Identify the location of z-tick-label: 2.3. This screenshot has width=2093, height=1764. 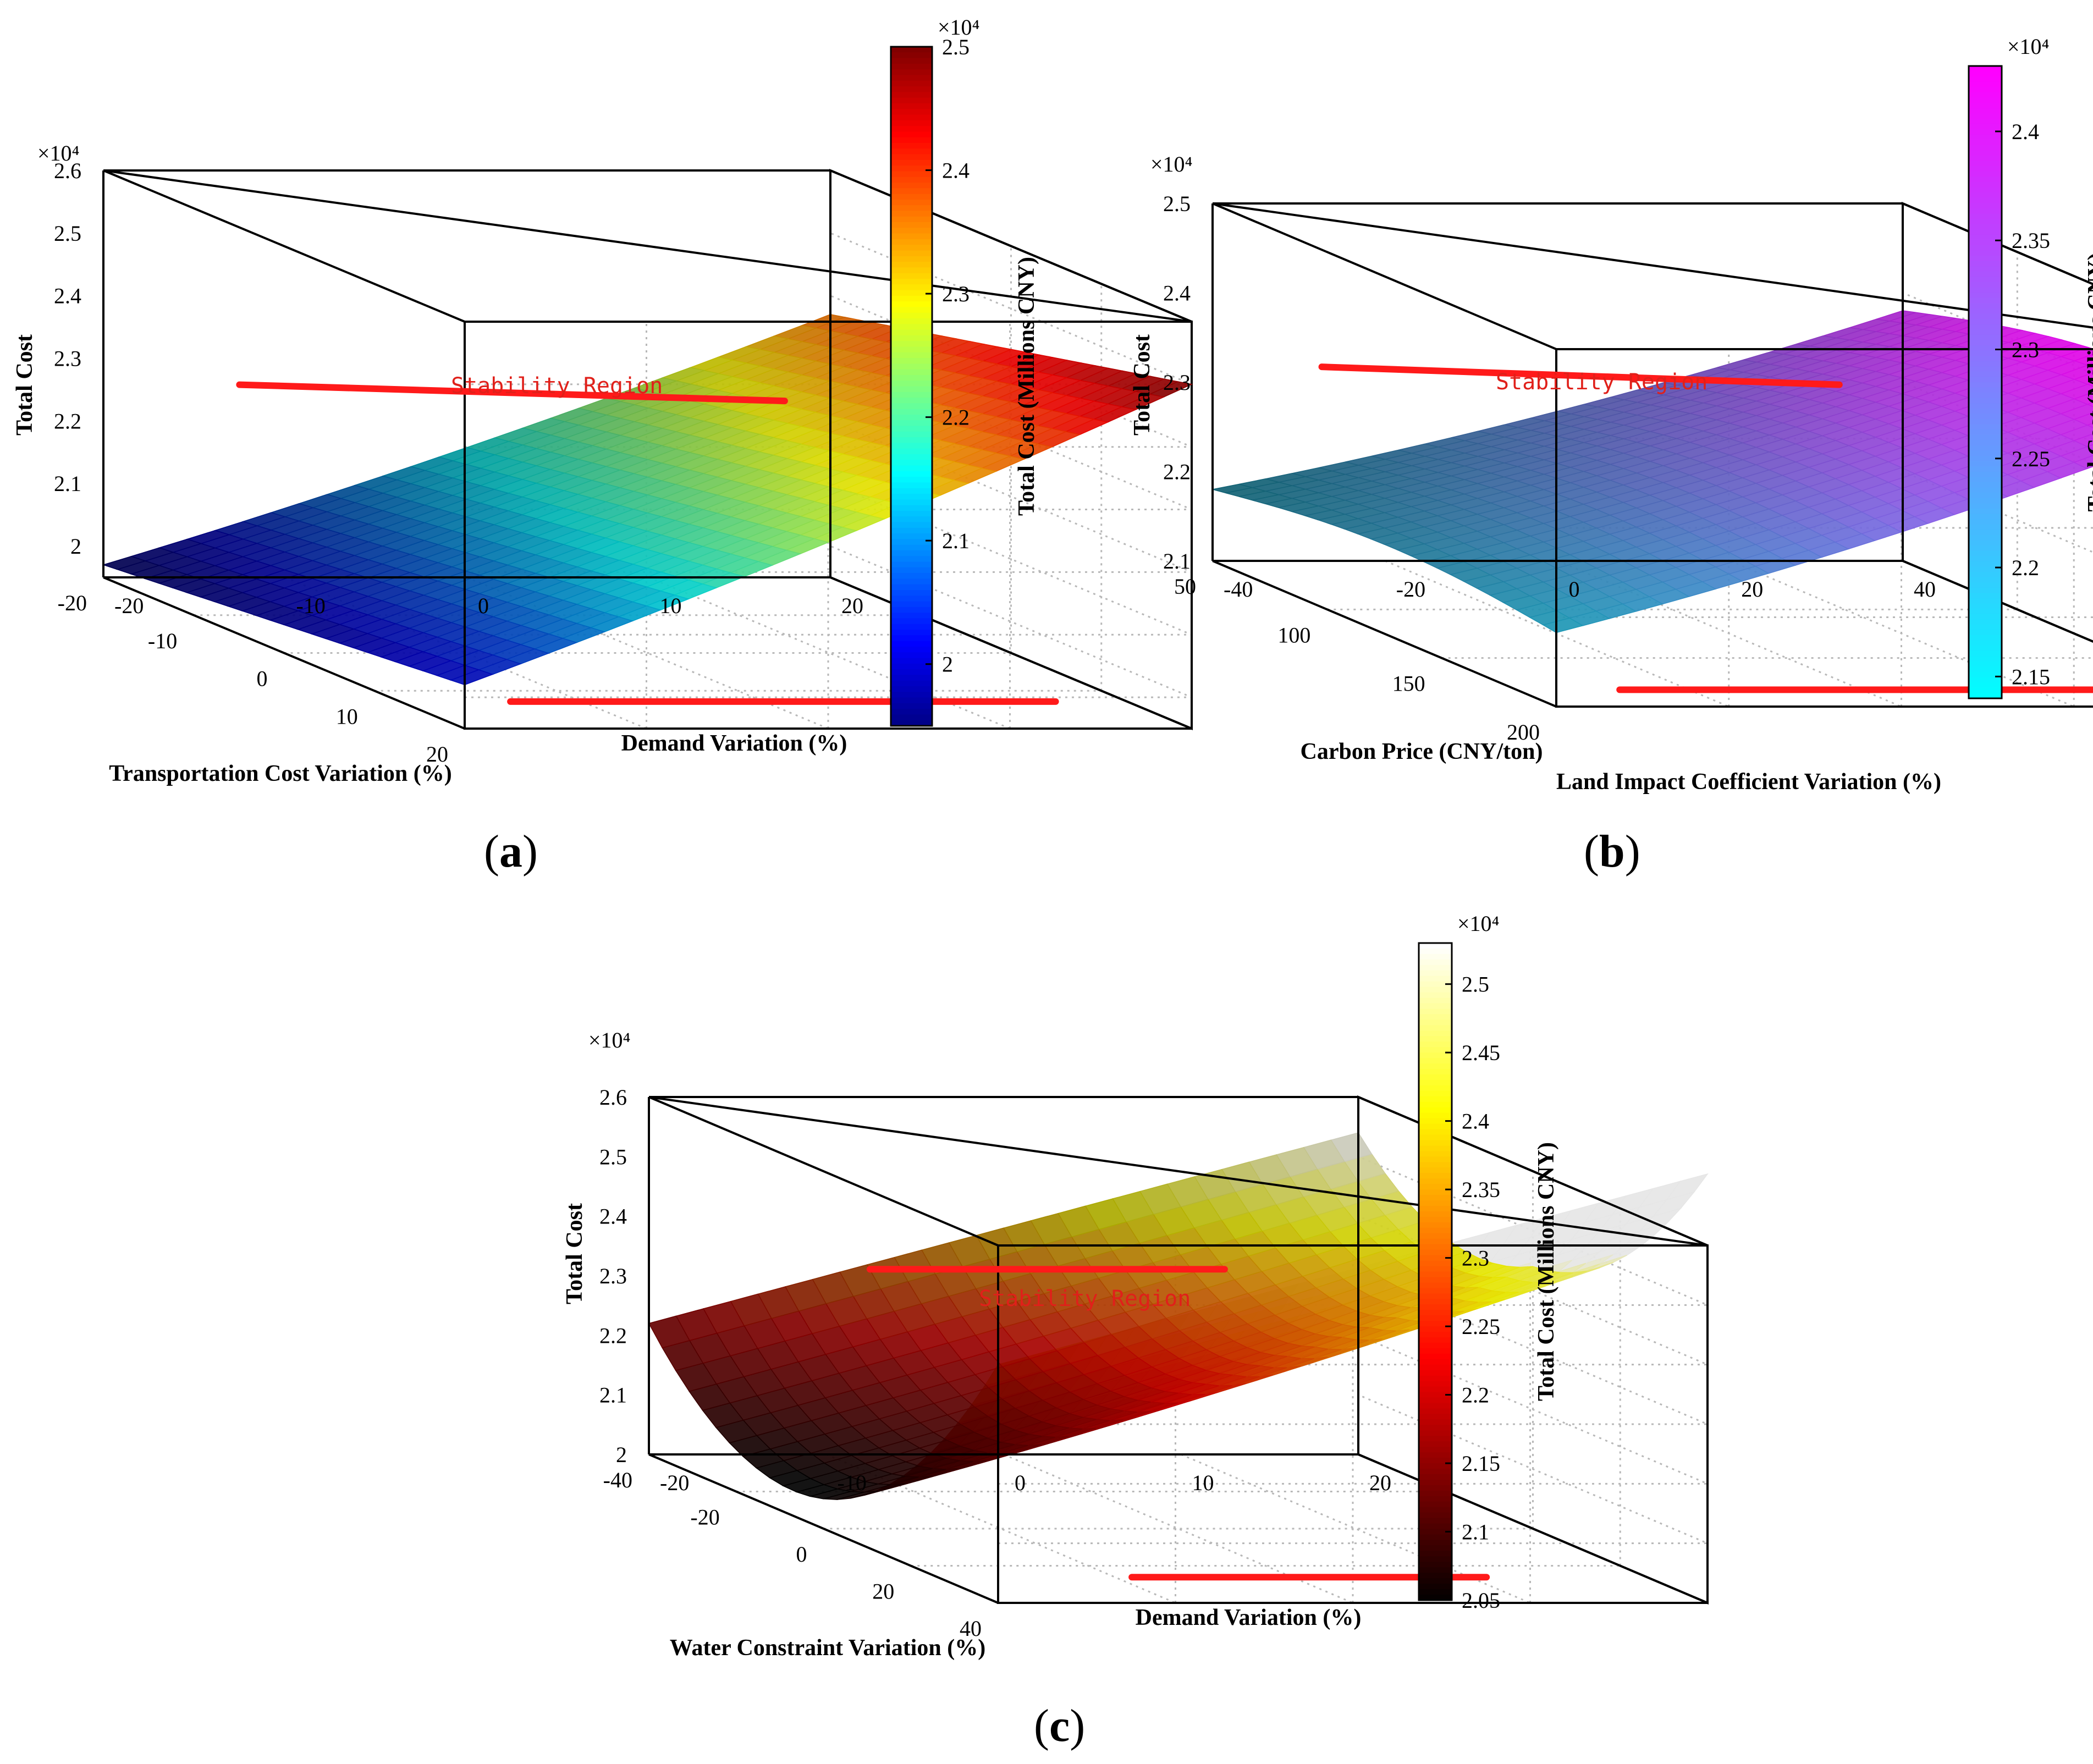
(613, 1276).